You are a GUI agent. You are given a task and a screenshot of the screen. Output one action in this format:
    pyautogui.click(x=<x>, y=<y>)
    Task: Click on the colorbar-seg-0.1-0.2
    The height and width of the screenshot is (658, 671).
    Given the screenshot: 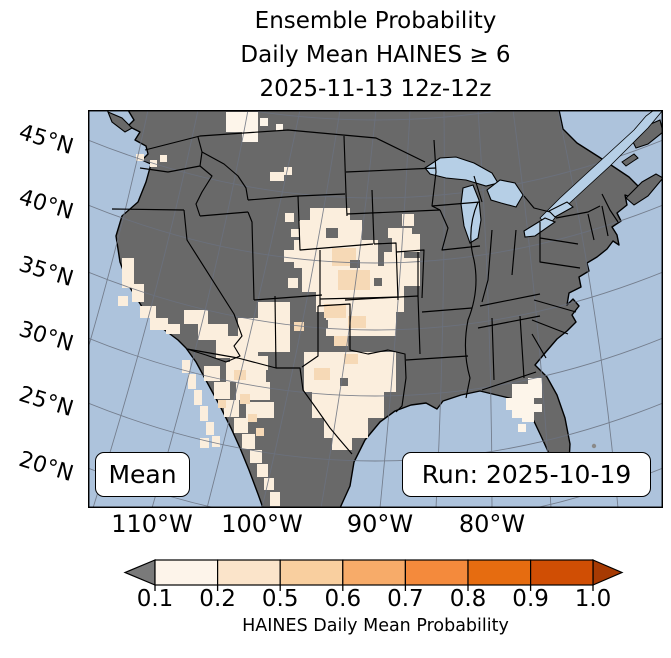 What is the action you would take?
    pyautogui.click(x=186, y=572)
    